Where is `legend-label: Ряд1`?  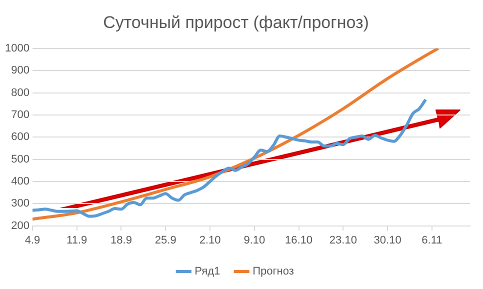 legend-label: Ряд1 is located at coordinates (207, 272).